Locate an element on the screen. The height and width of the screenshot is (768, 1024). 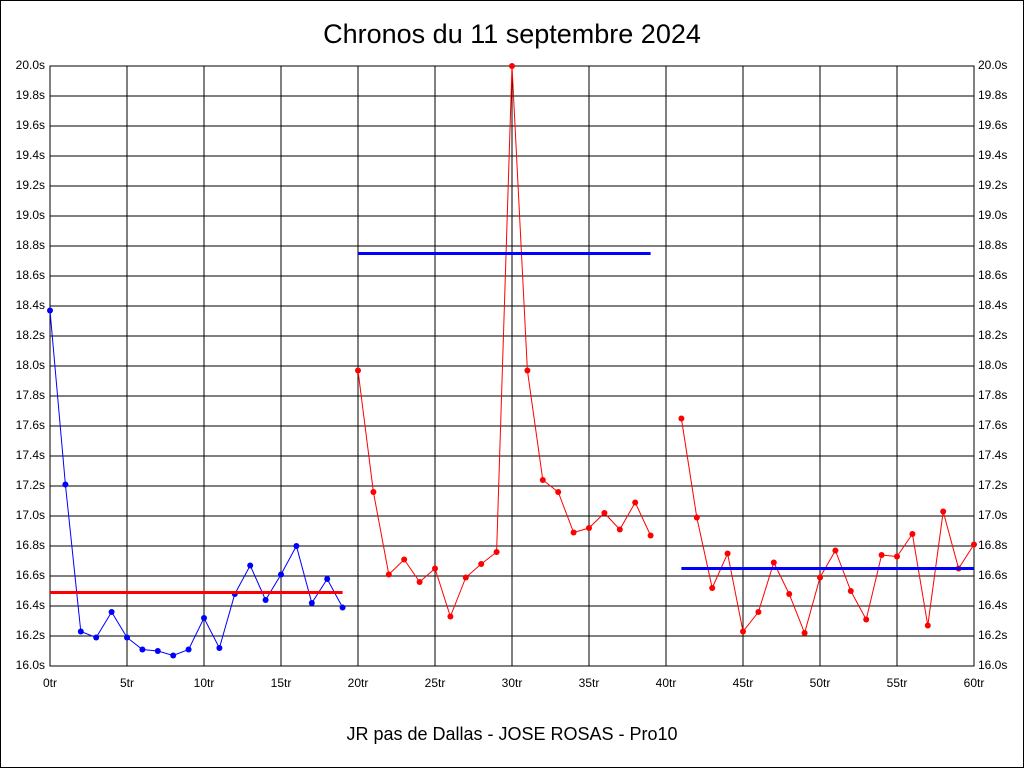
y-tick-label: 18.2s is located at coordinates (30, 335).